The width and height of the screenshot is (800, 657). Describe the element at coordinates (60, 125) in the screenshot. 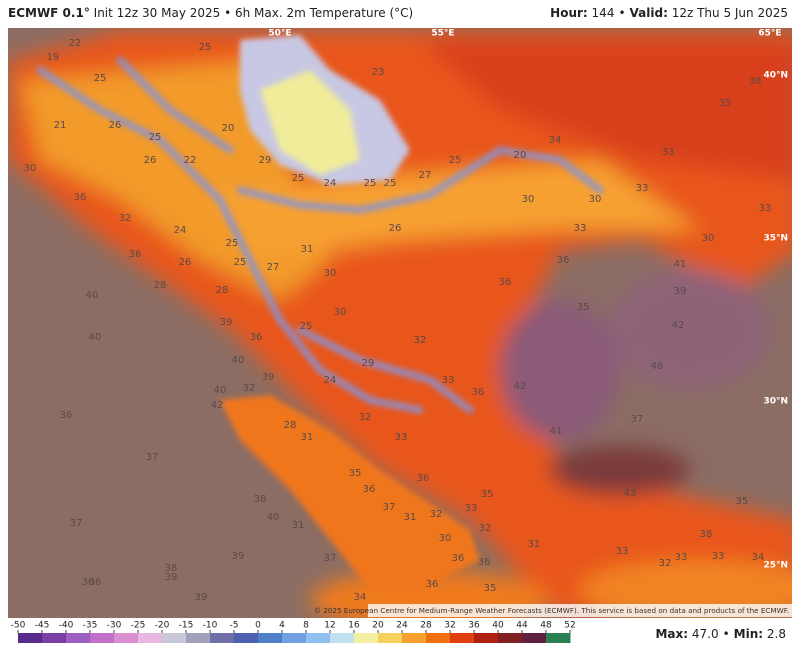

I see `temperature-label: 21` at that location.